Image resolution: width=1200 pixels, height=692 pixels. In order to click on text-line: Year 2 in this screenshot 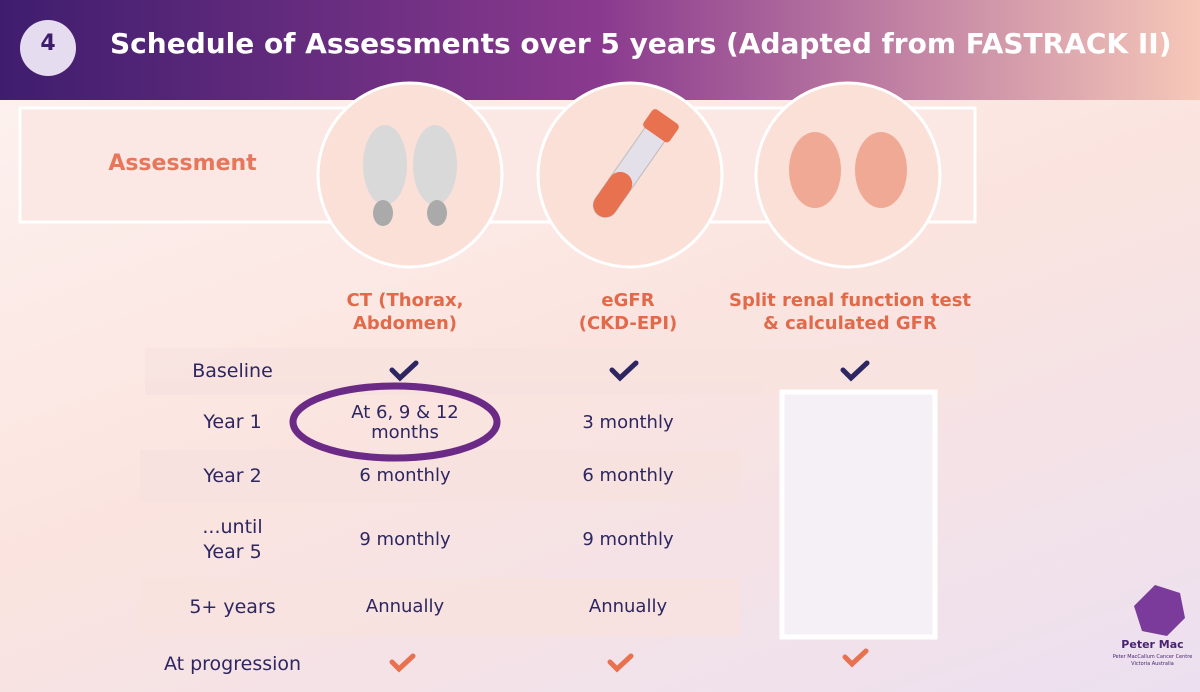, I will do `click(232, 475)`.